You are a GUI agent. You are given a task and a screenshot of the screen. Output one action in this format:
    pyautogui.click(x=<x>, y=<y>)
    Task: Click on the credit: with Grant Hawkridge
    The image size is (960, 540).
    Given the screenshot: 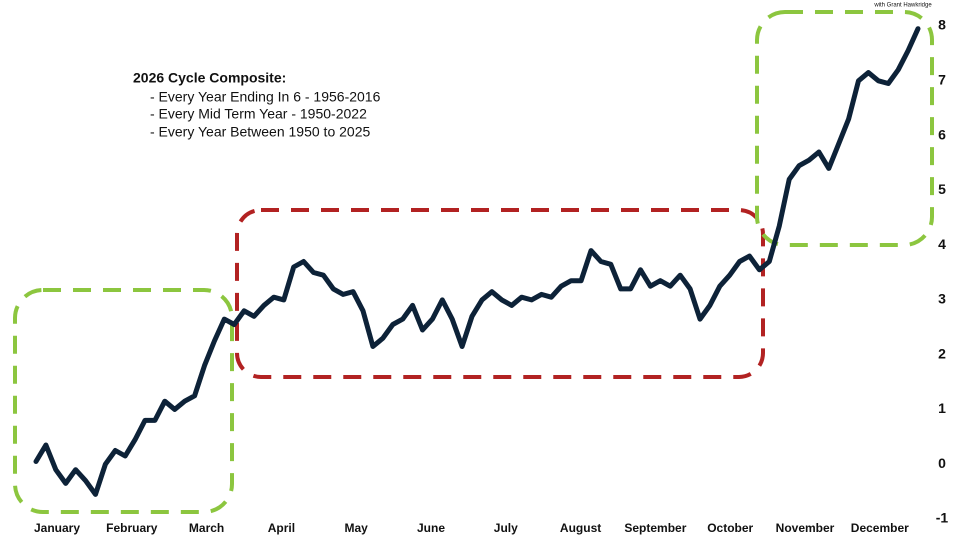 What is the action you would take?
    pyautogui.click(x=902, y=6)
    